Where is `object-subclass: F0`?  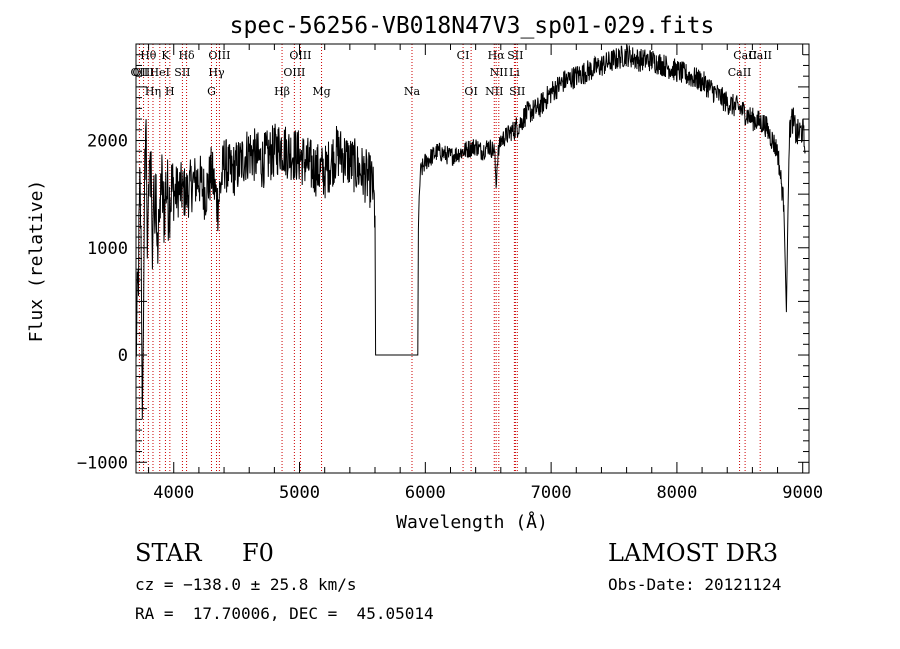
object-subclass: F0 is located at coordinates (258, 553).